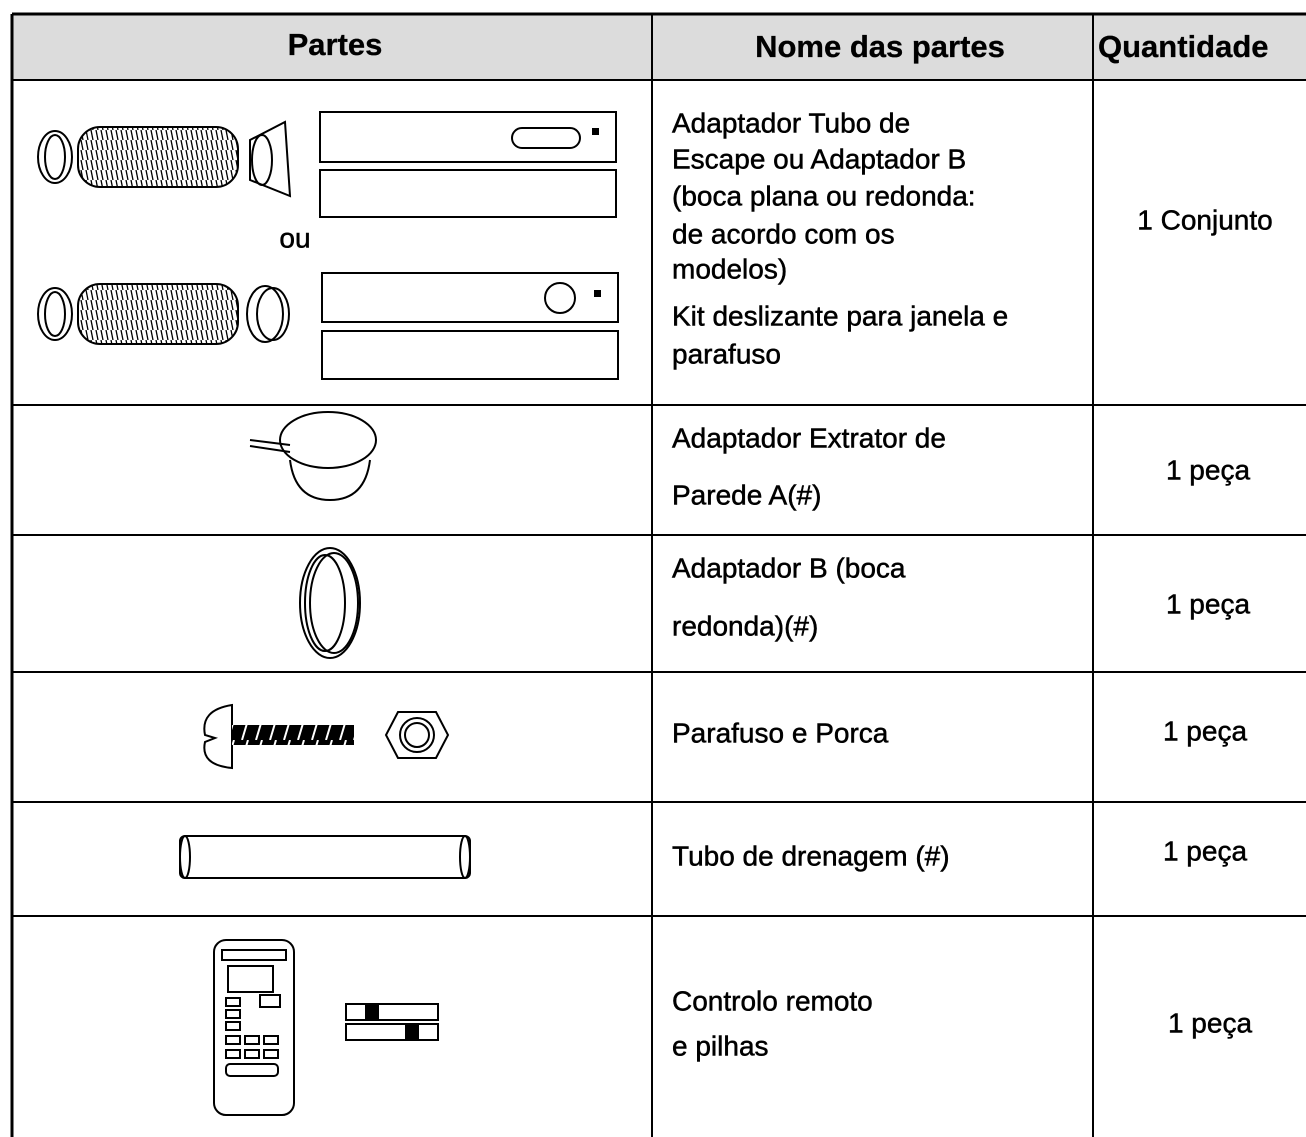  What do you see at coordinates (809, 437) in the screenshot?
I see `part-name: Adaptador Extrator de` at bounding box center [809, 437].